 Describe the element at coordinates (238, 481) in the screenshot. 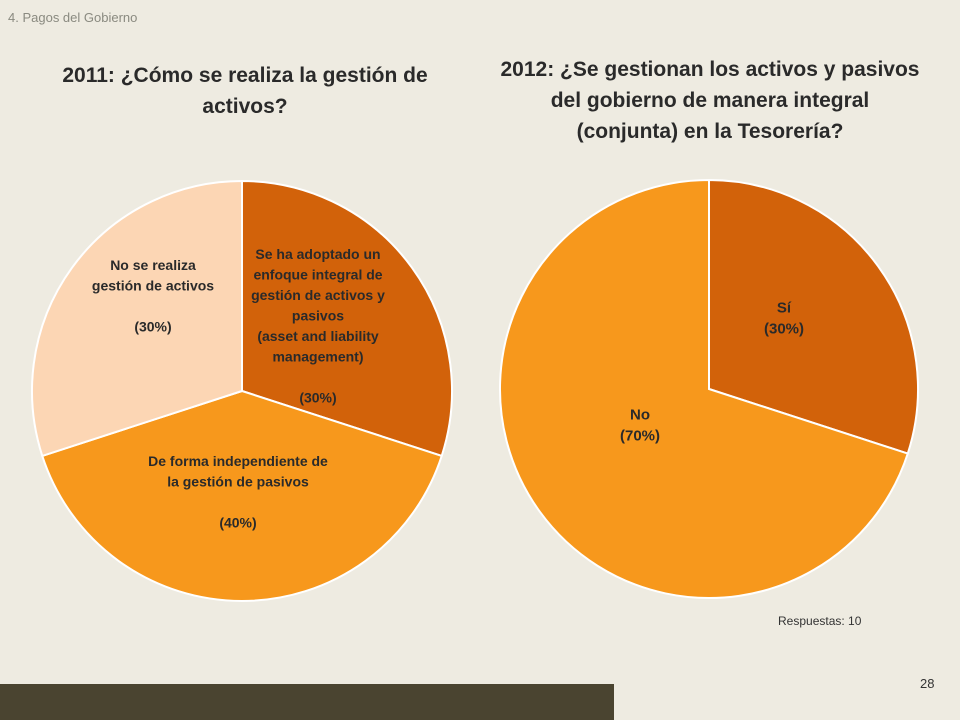

I see `pie-2011-slice-1-label: la gestión de pasivos` at that location.